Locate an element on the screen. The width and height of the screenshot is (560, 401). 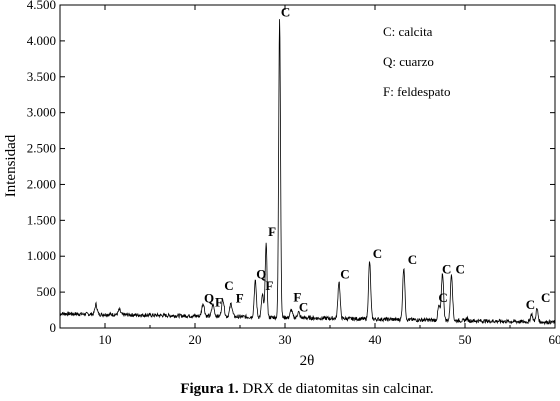
x-tick-label: 50 is located at coordinates (465, 339).